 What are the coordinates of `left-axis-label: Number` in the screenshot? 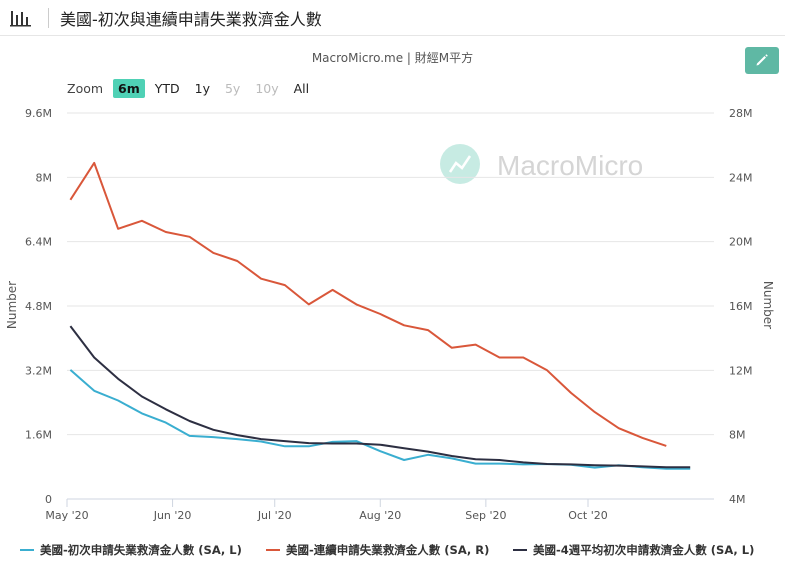 It's located at (12, 305).